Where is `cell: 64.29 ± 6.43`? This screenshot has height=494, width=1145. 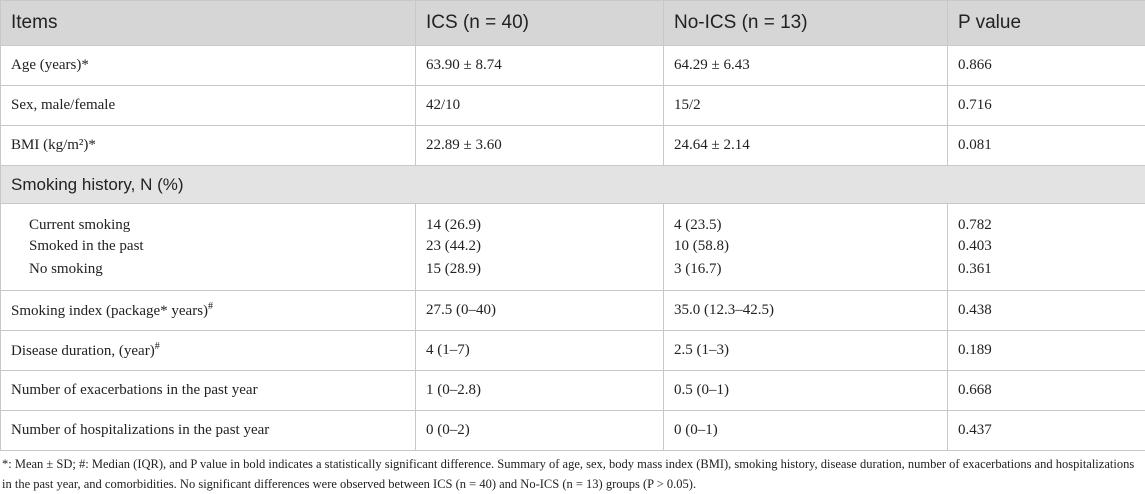
cell: 64.29 ± 6.43 is located at coordinates (806, 66).